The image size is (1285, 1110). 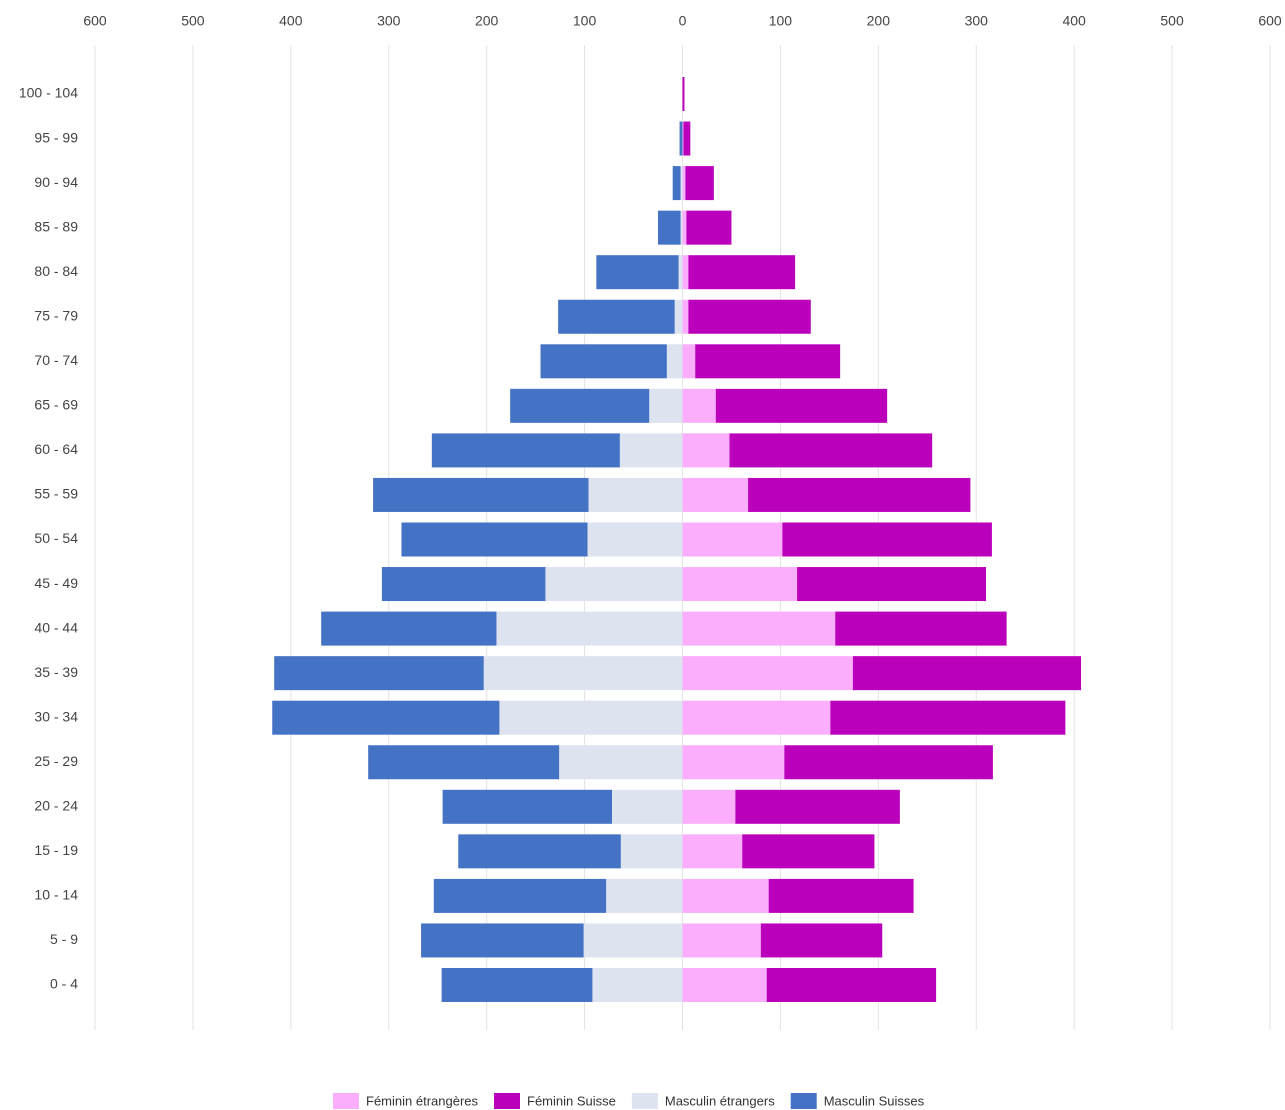 What do you see at coordinates (56, 583) in the screenshot?
I see `y-tick-label: 45 - 49` at bounding box center [56, 583].